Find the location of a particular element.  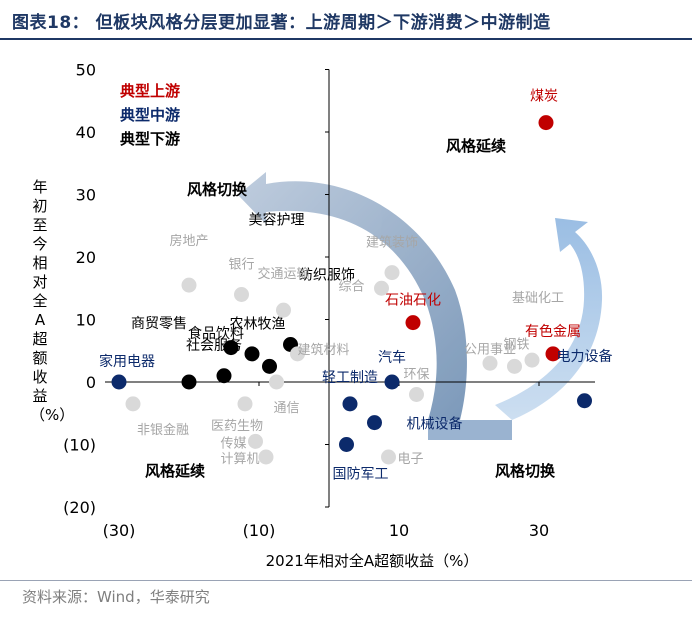

data-point-label: 房地产 is located at coordinates (188, 241).